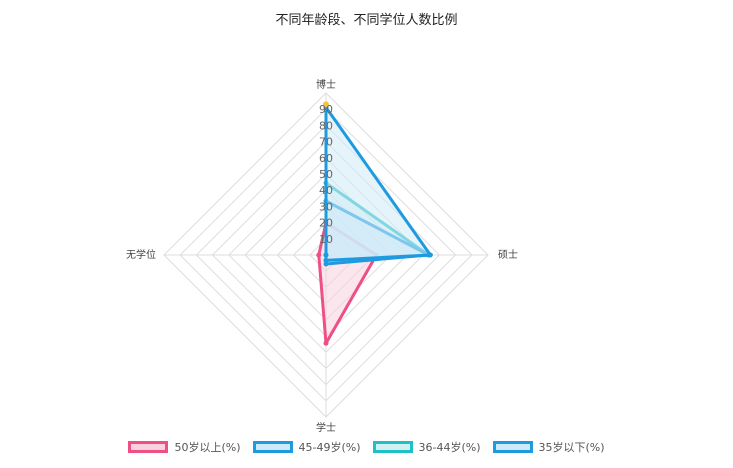  I want to click on chart-title: 不同年龄段、不同学位人数比例, so click(366, 20).